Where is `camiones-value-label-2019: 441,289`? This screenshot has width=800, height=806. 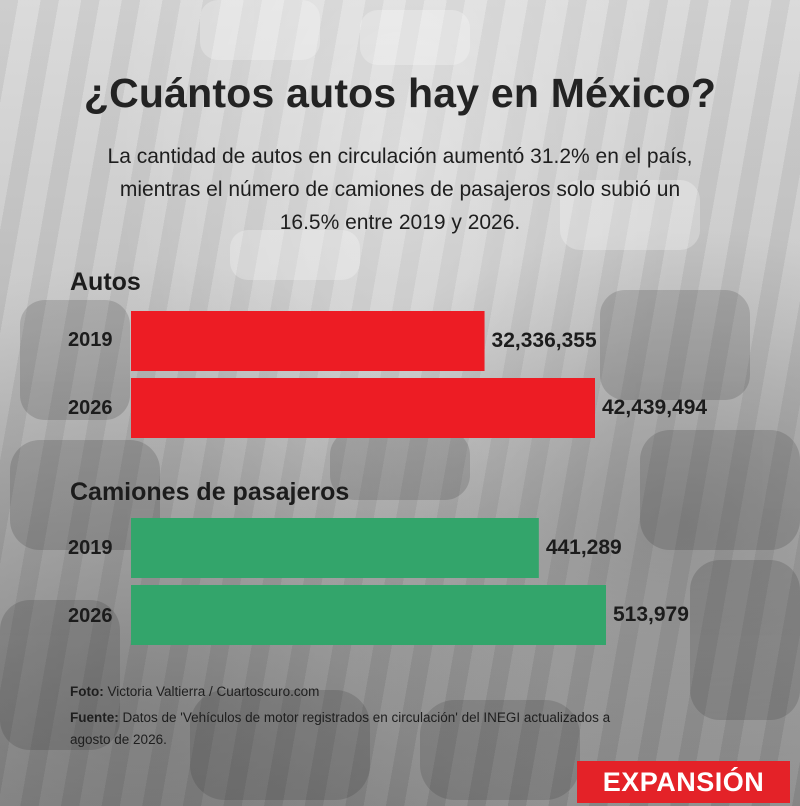 camiones-value-label-2019: 441,289 is located at coordinates (583, 547).